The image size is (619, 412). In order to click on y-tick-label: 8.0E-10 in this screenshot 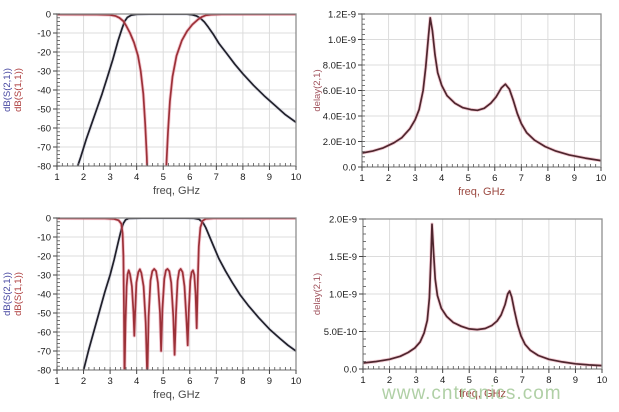, I will do `click(339, 66)`.